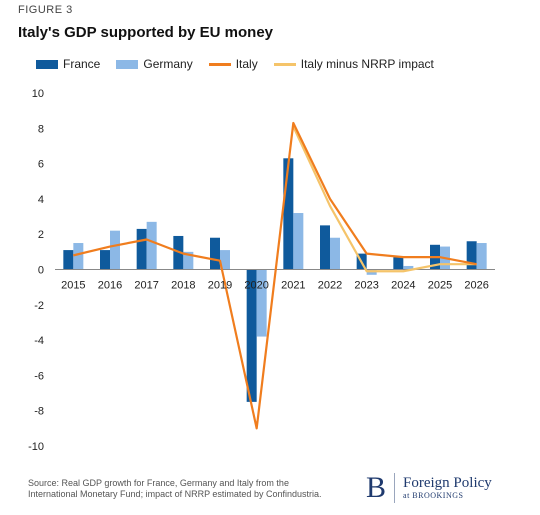 Image resolution: width=540 pixels, height=515 pixels. I want to click on legend-label-france: France, so click(82, 64).